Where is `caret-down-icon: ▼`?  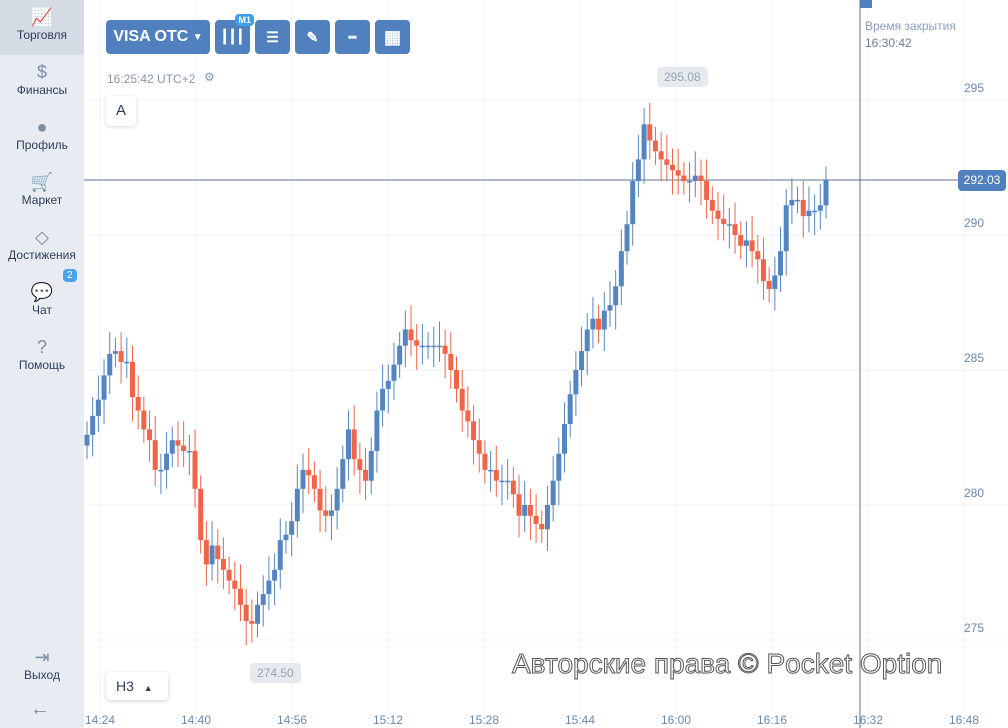 caret-down-icon: ▼ is located at coordinates (197, 37).